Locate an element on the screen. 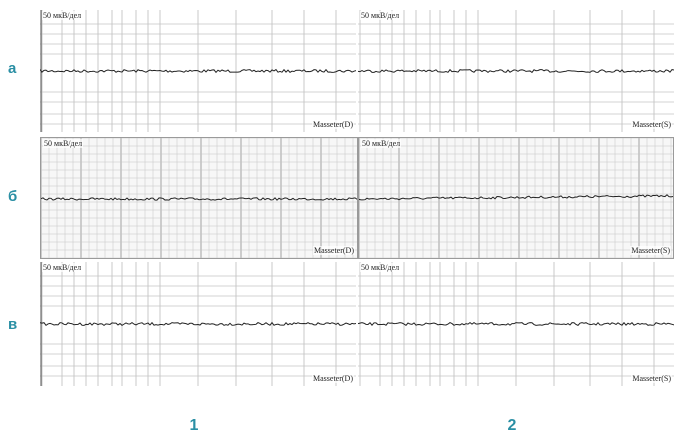 Image resolution: width=674 pixels, height=437 pixels. column-label-1: 1 is located at coordinates (194, 425).